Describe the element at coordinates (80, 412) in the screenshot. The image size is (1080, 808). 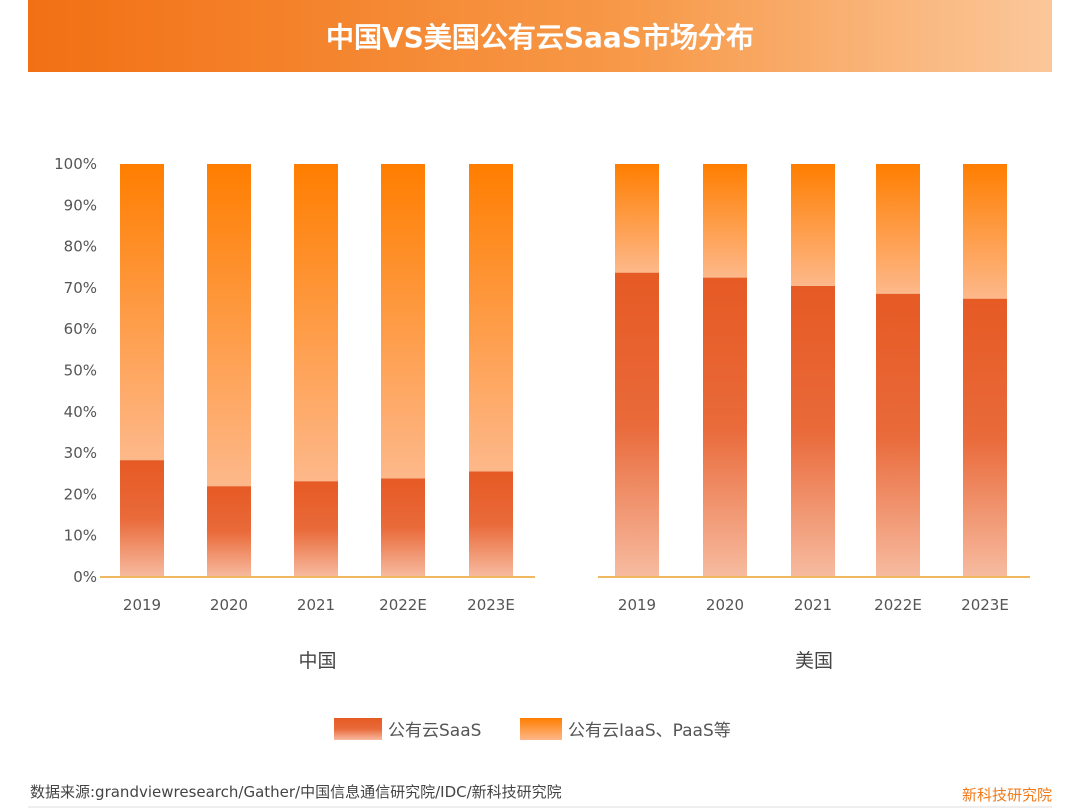
I see `y-tick-label: 40%` at that location.